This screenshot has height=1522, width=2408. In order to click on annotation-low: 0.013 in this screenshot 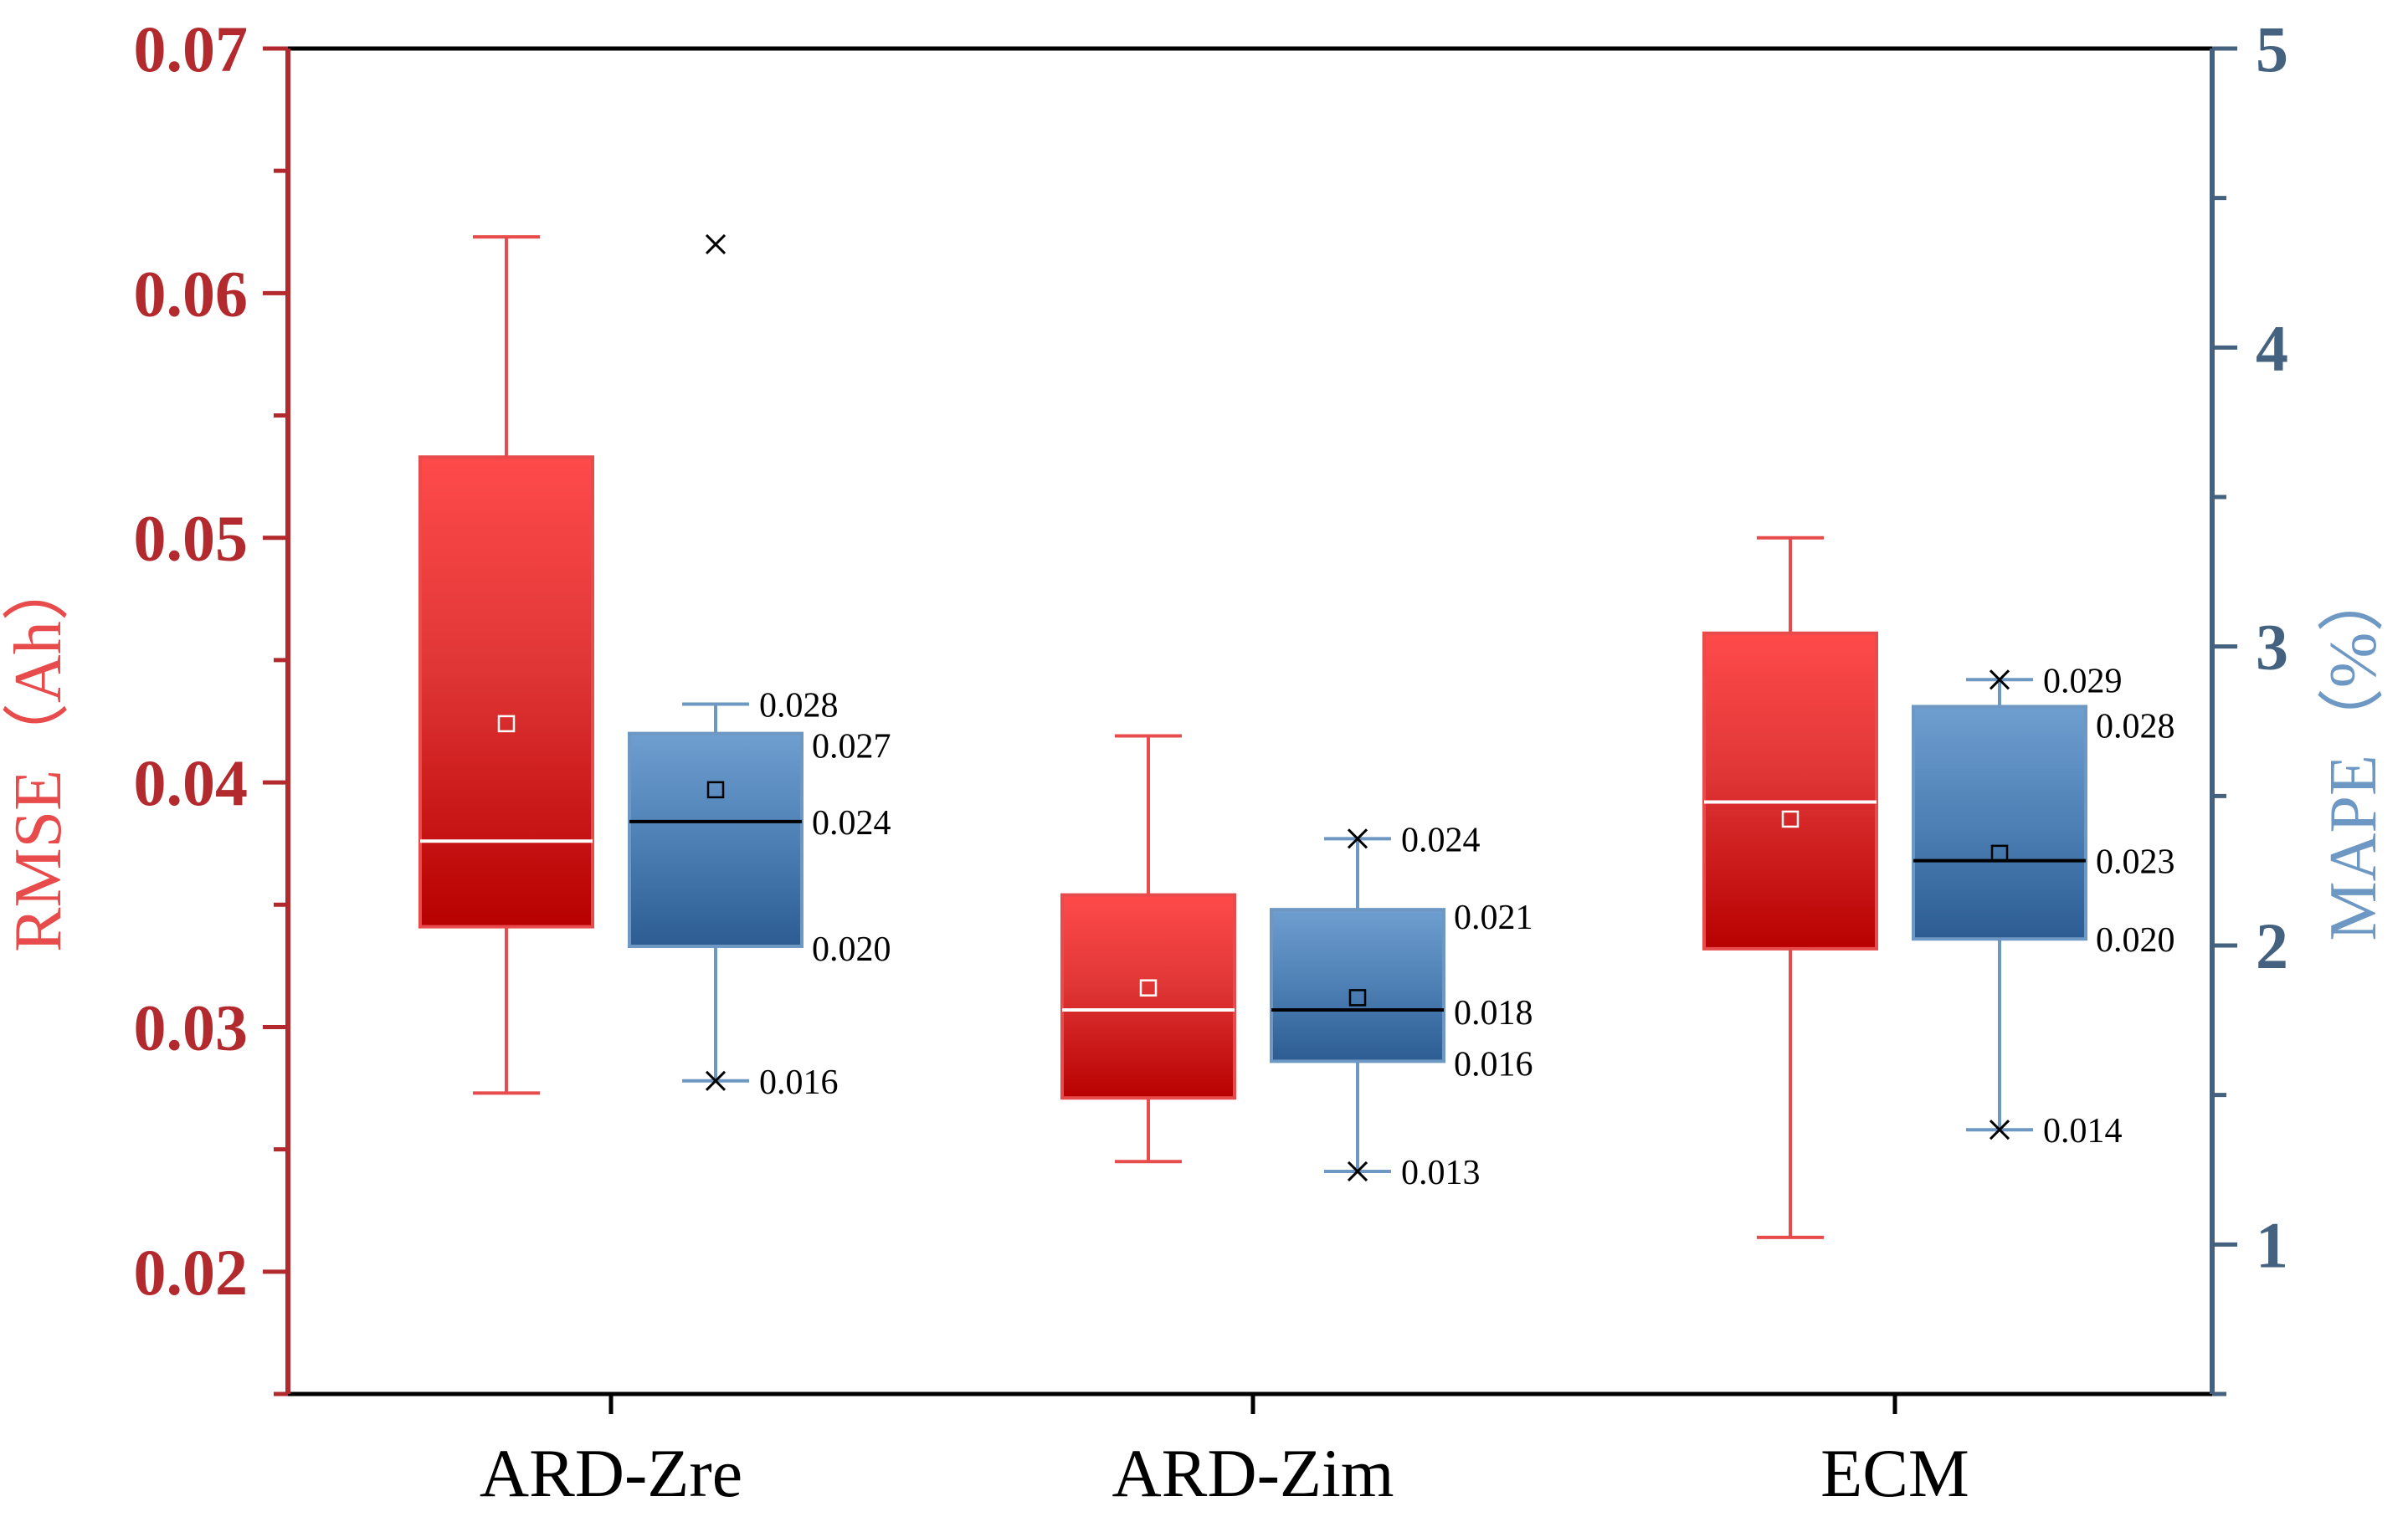, I will do `click(1441, 1173)`.